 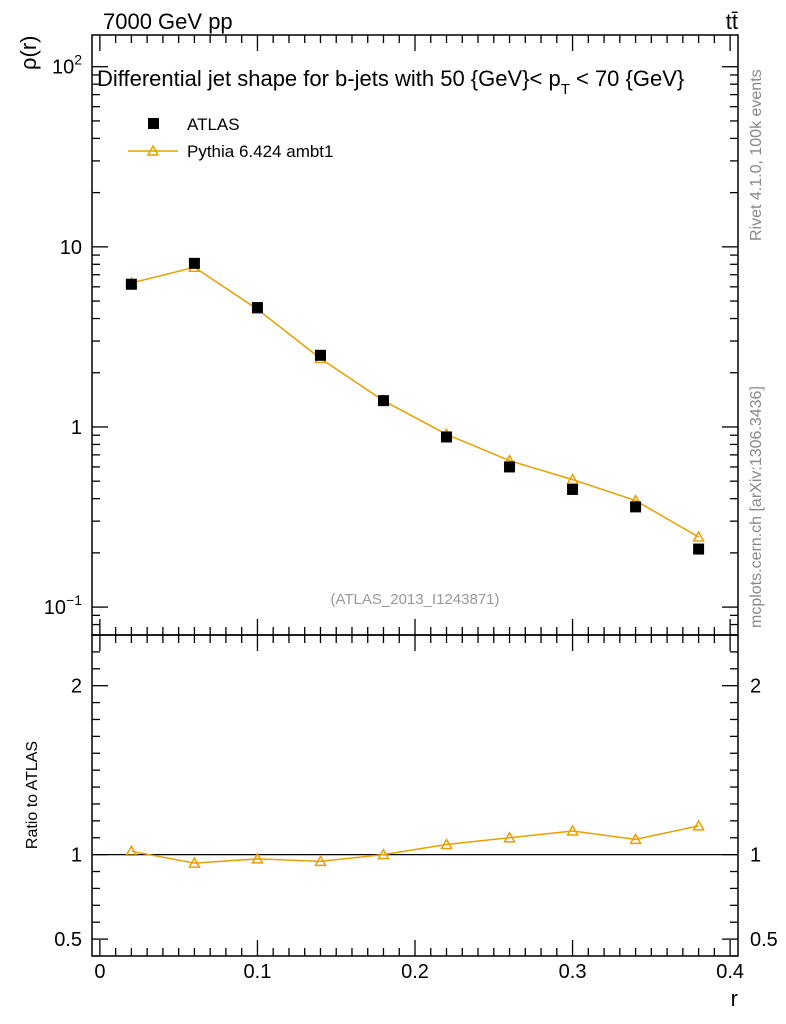 What do you see at coordinates (76, 687) in the screenshot?
I see `ratio-tick-label-left: 2` at bounding box center [76, 687].